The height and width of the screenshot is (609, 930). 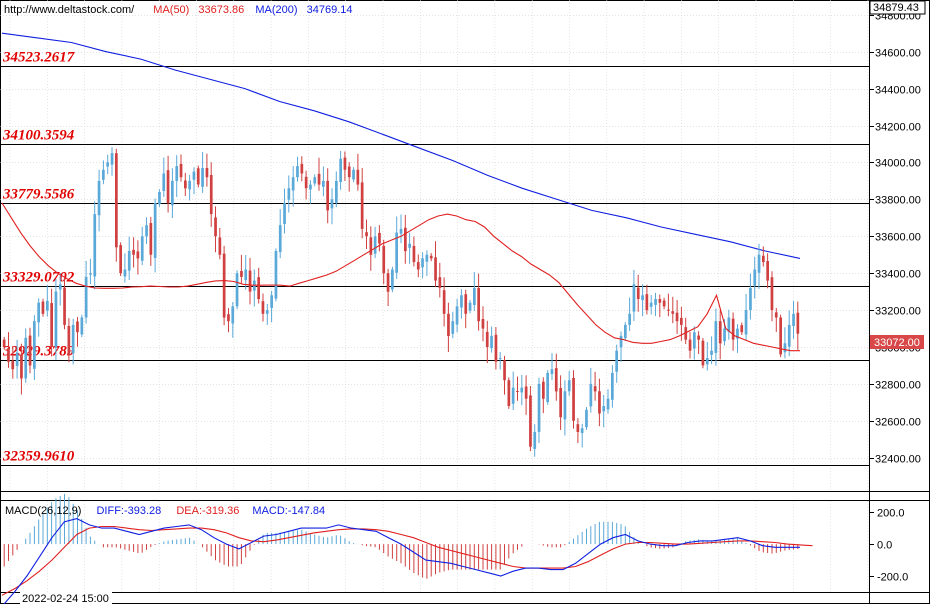 What do you see at coordinates (898, 386) in the screenshot?
I see `y-tick-label: 32800.00` at bounding box center [898, 386].